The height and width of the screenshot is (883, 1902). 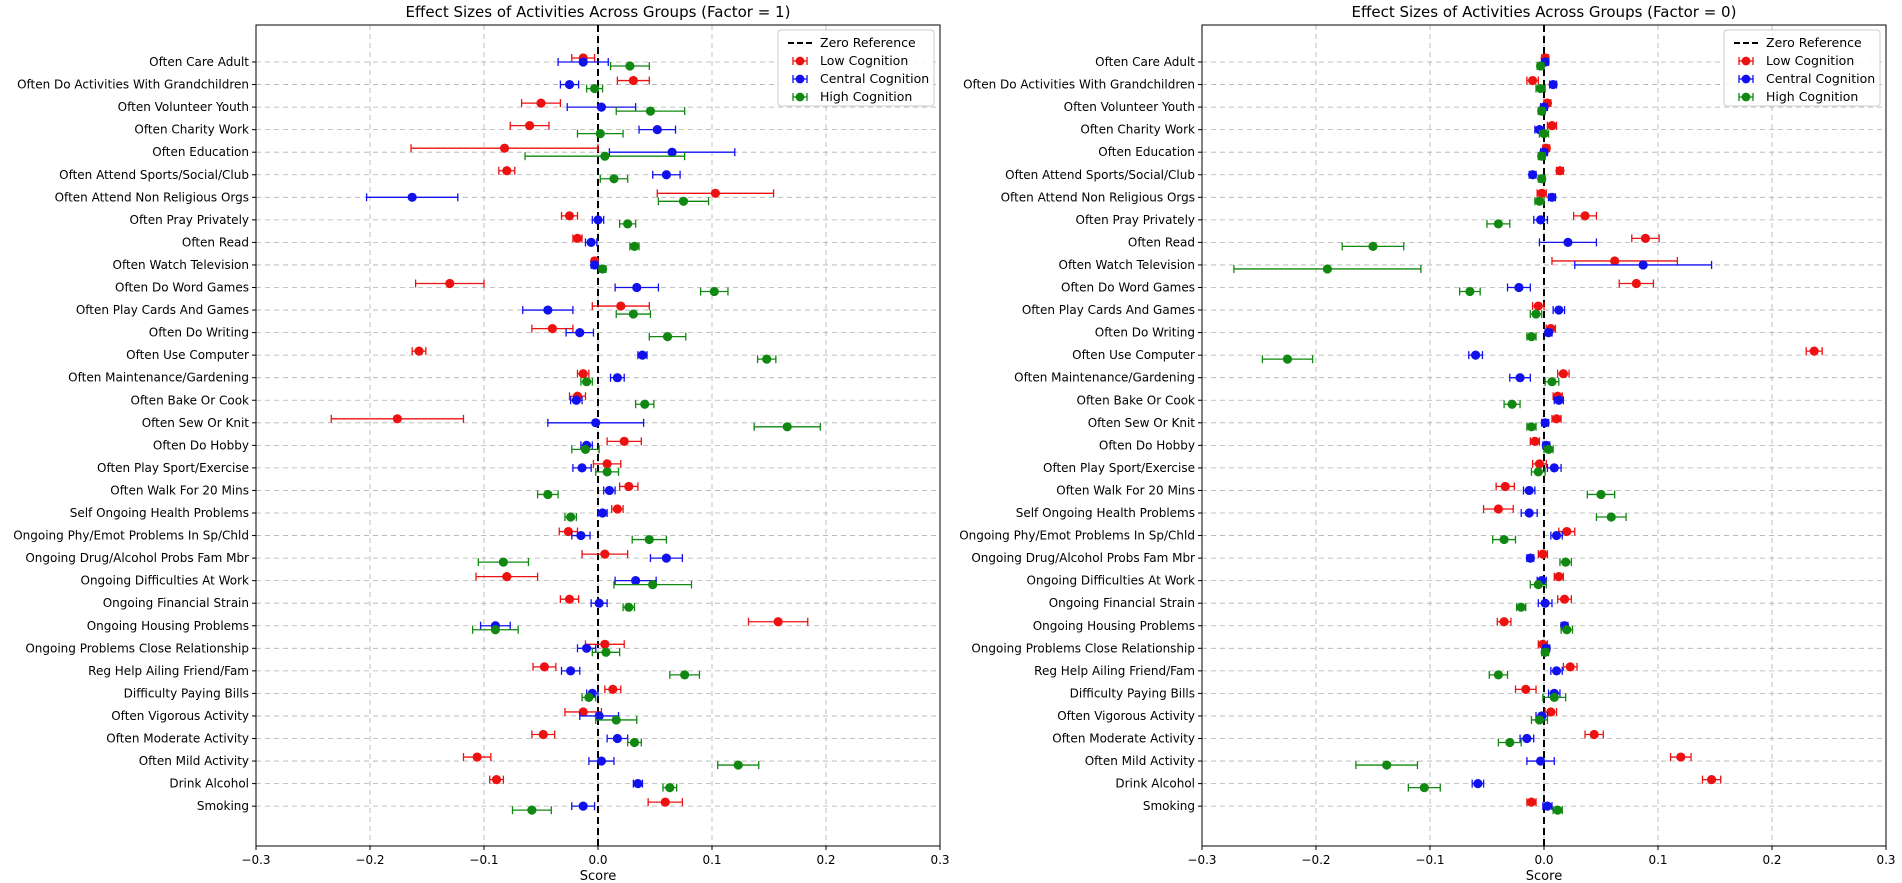 I want to click on y-tick-label: Often Read, so click(x=215, y=242).